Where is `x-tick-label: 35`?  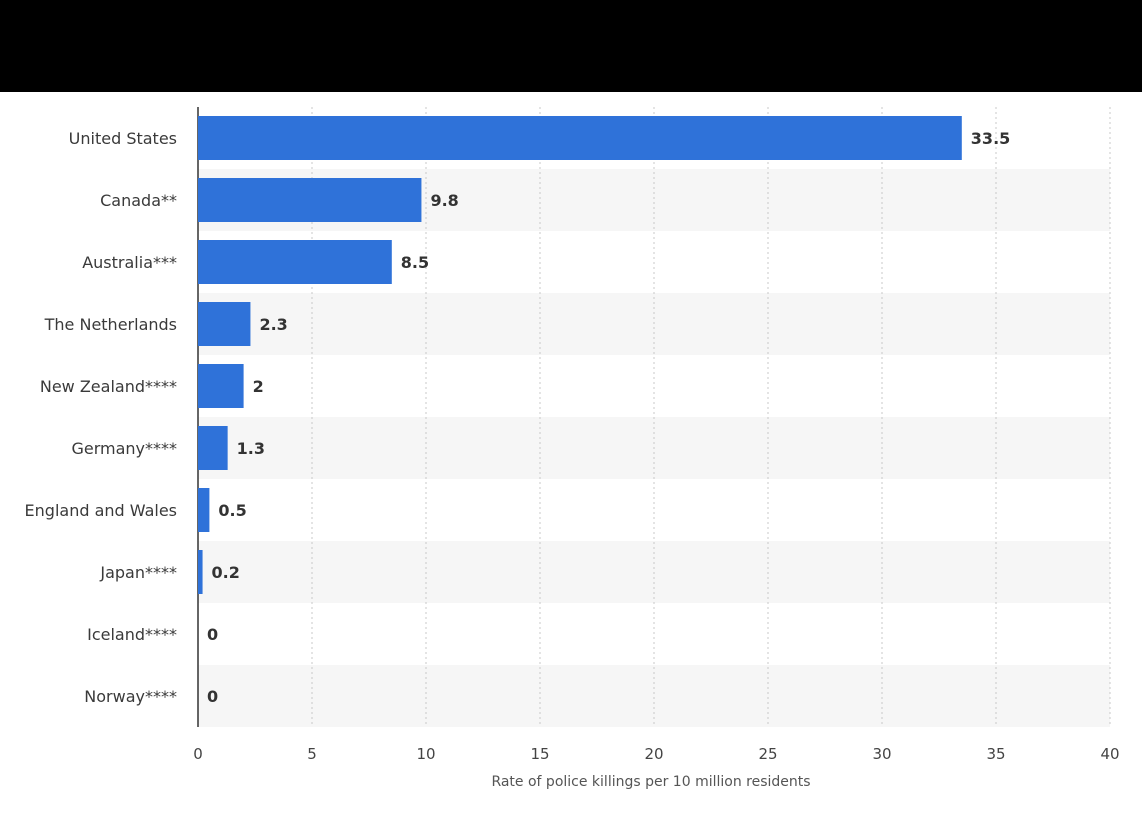
x-tick-label: 35 is located at coordinates (995, 754).